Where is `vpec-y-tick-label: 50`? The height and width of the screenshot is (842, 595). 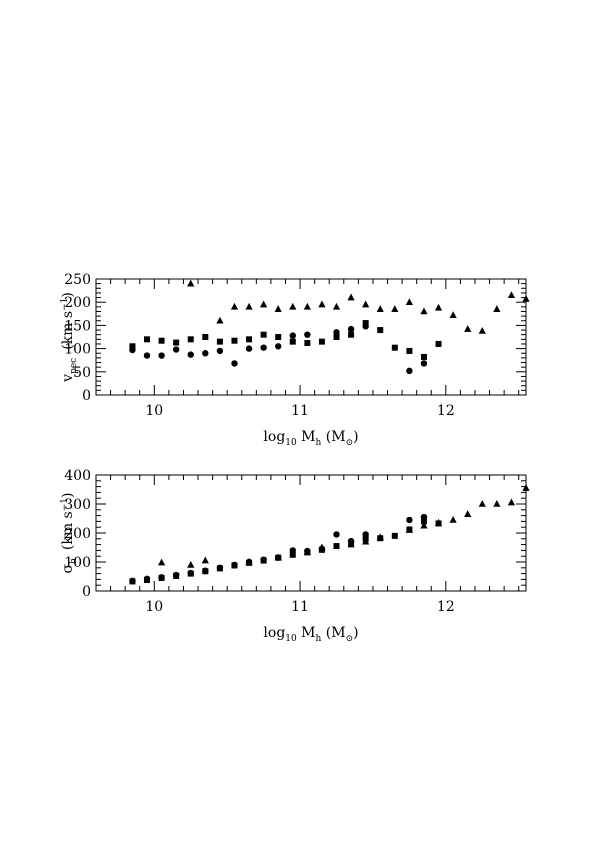 vpec-y-tick-label: 50 is located at coordinates (82, 373).